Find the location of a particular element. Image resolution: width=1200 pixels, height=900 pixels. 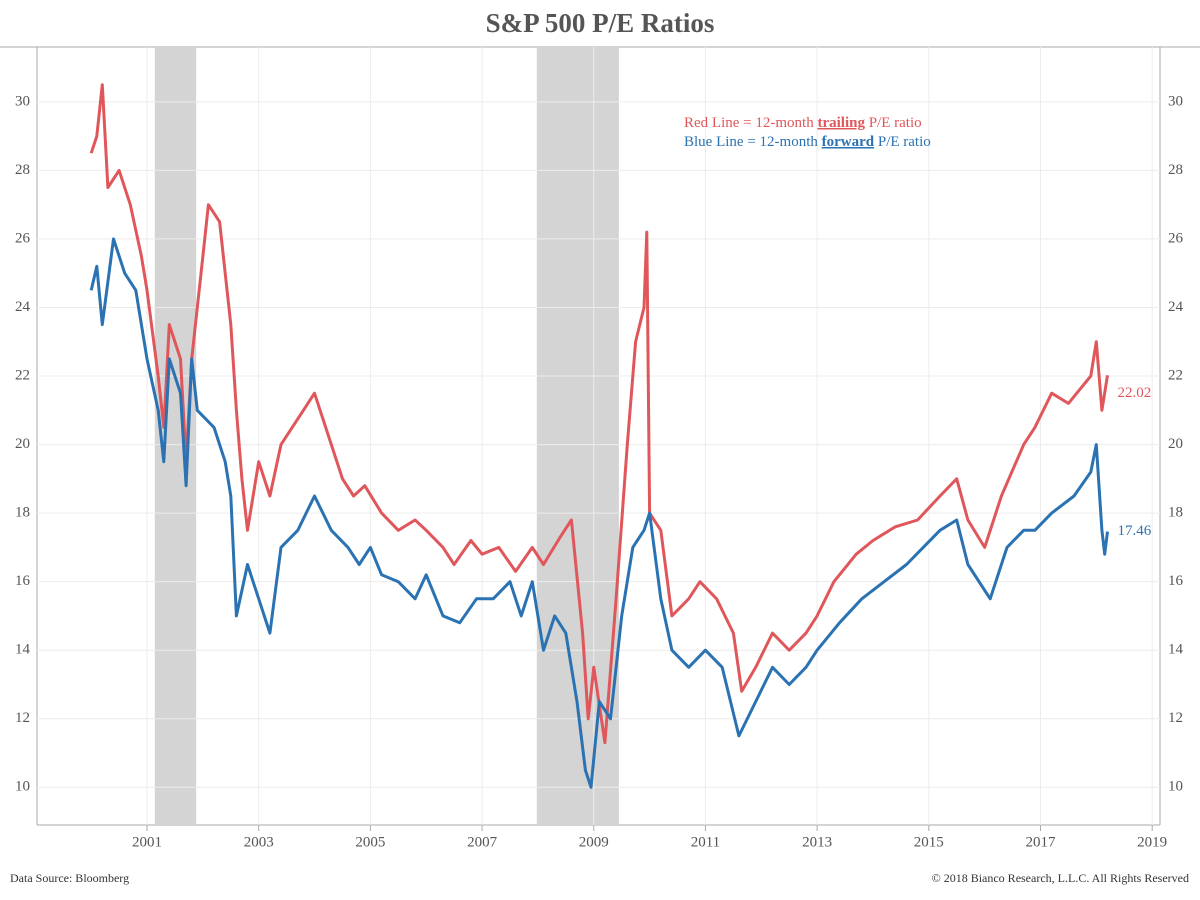

y-tick-label: 14 is located at coordinates (23, 650).